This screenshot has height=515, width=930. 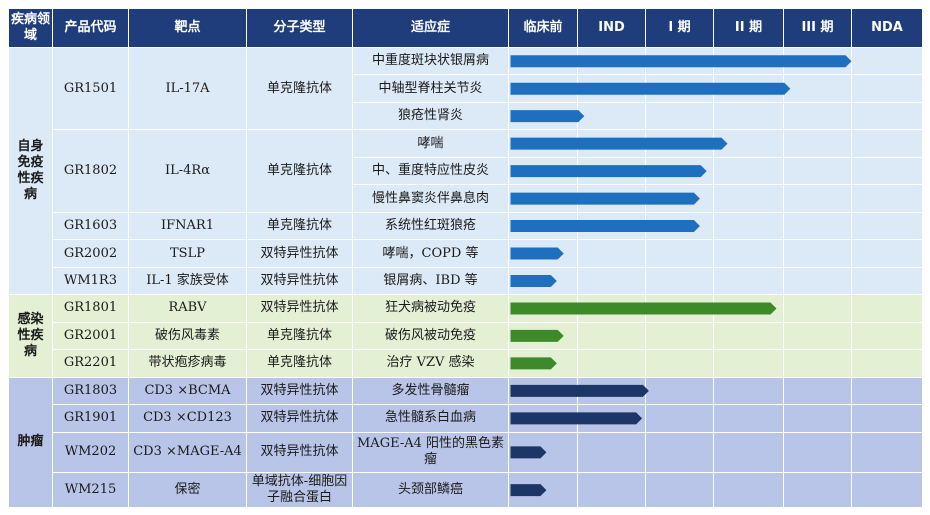 I want to click on table-row: GR2201 带状疱疹病毒 单克隆抗体 治疗 VZV 感染, so click(x=466, y=363).